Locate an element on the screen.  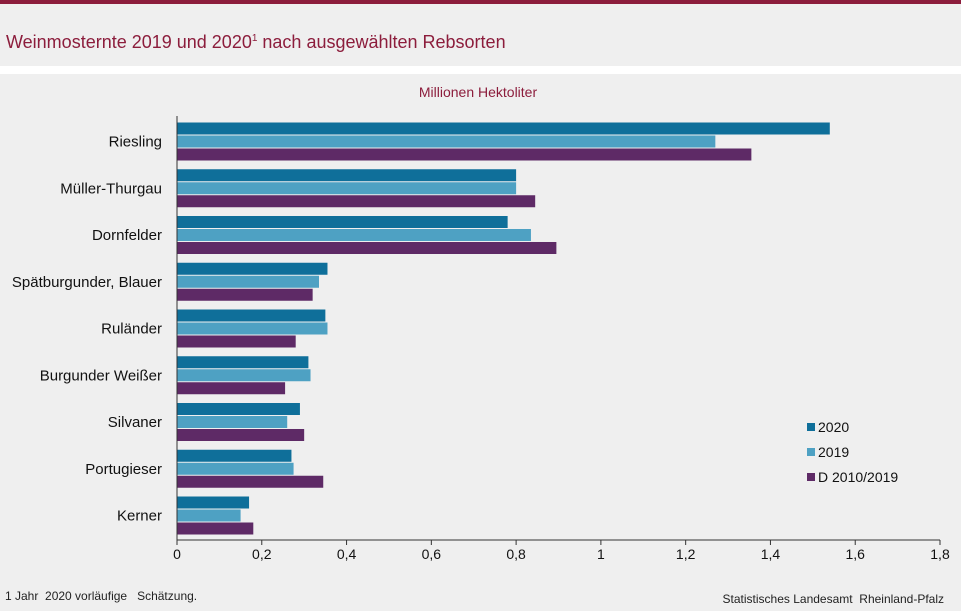
legend-label: 2020 is located at coordinates (833, 427).